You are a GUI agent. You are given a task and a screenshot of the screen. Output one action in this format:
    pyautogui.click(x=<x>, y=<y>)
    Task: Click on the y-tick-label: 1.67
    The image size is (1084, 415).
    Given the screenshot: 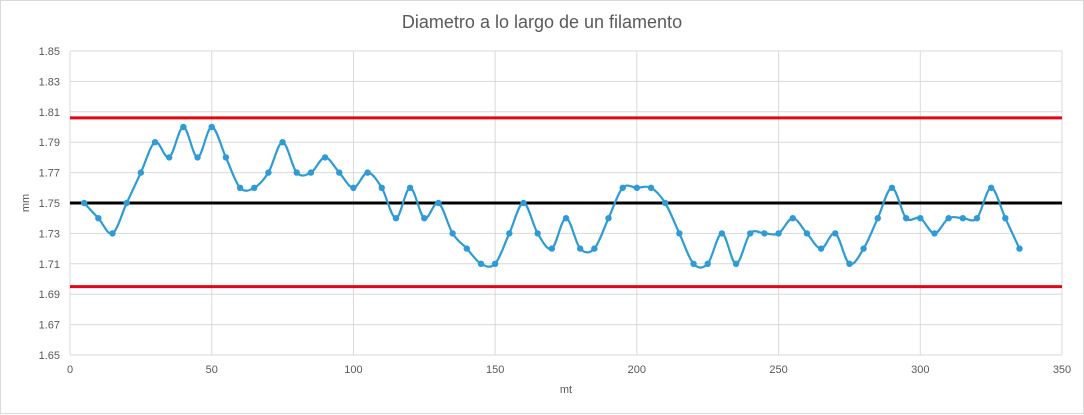 What is the action you would take?
    pyautogui.click(x=49, y=326)
    